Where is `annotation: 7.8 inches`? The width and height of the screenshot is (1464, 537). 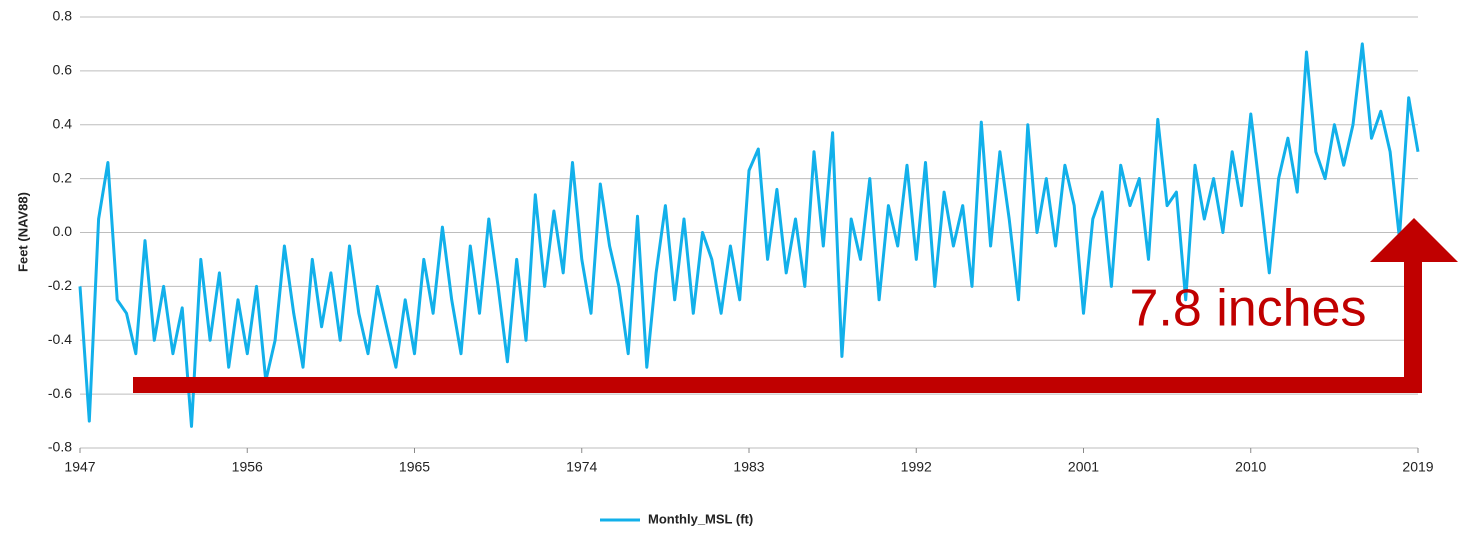 annotation: 7.8 inches is located at coordinates (1247, 309).